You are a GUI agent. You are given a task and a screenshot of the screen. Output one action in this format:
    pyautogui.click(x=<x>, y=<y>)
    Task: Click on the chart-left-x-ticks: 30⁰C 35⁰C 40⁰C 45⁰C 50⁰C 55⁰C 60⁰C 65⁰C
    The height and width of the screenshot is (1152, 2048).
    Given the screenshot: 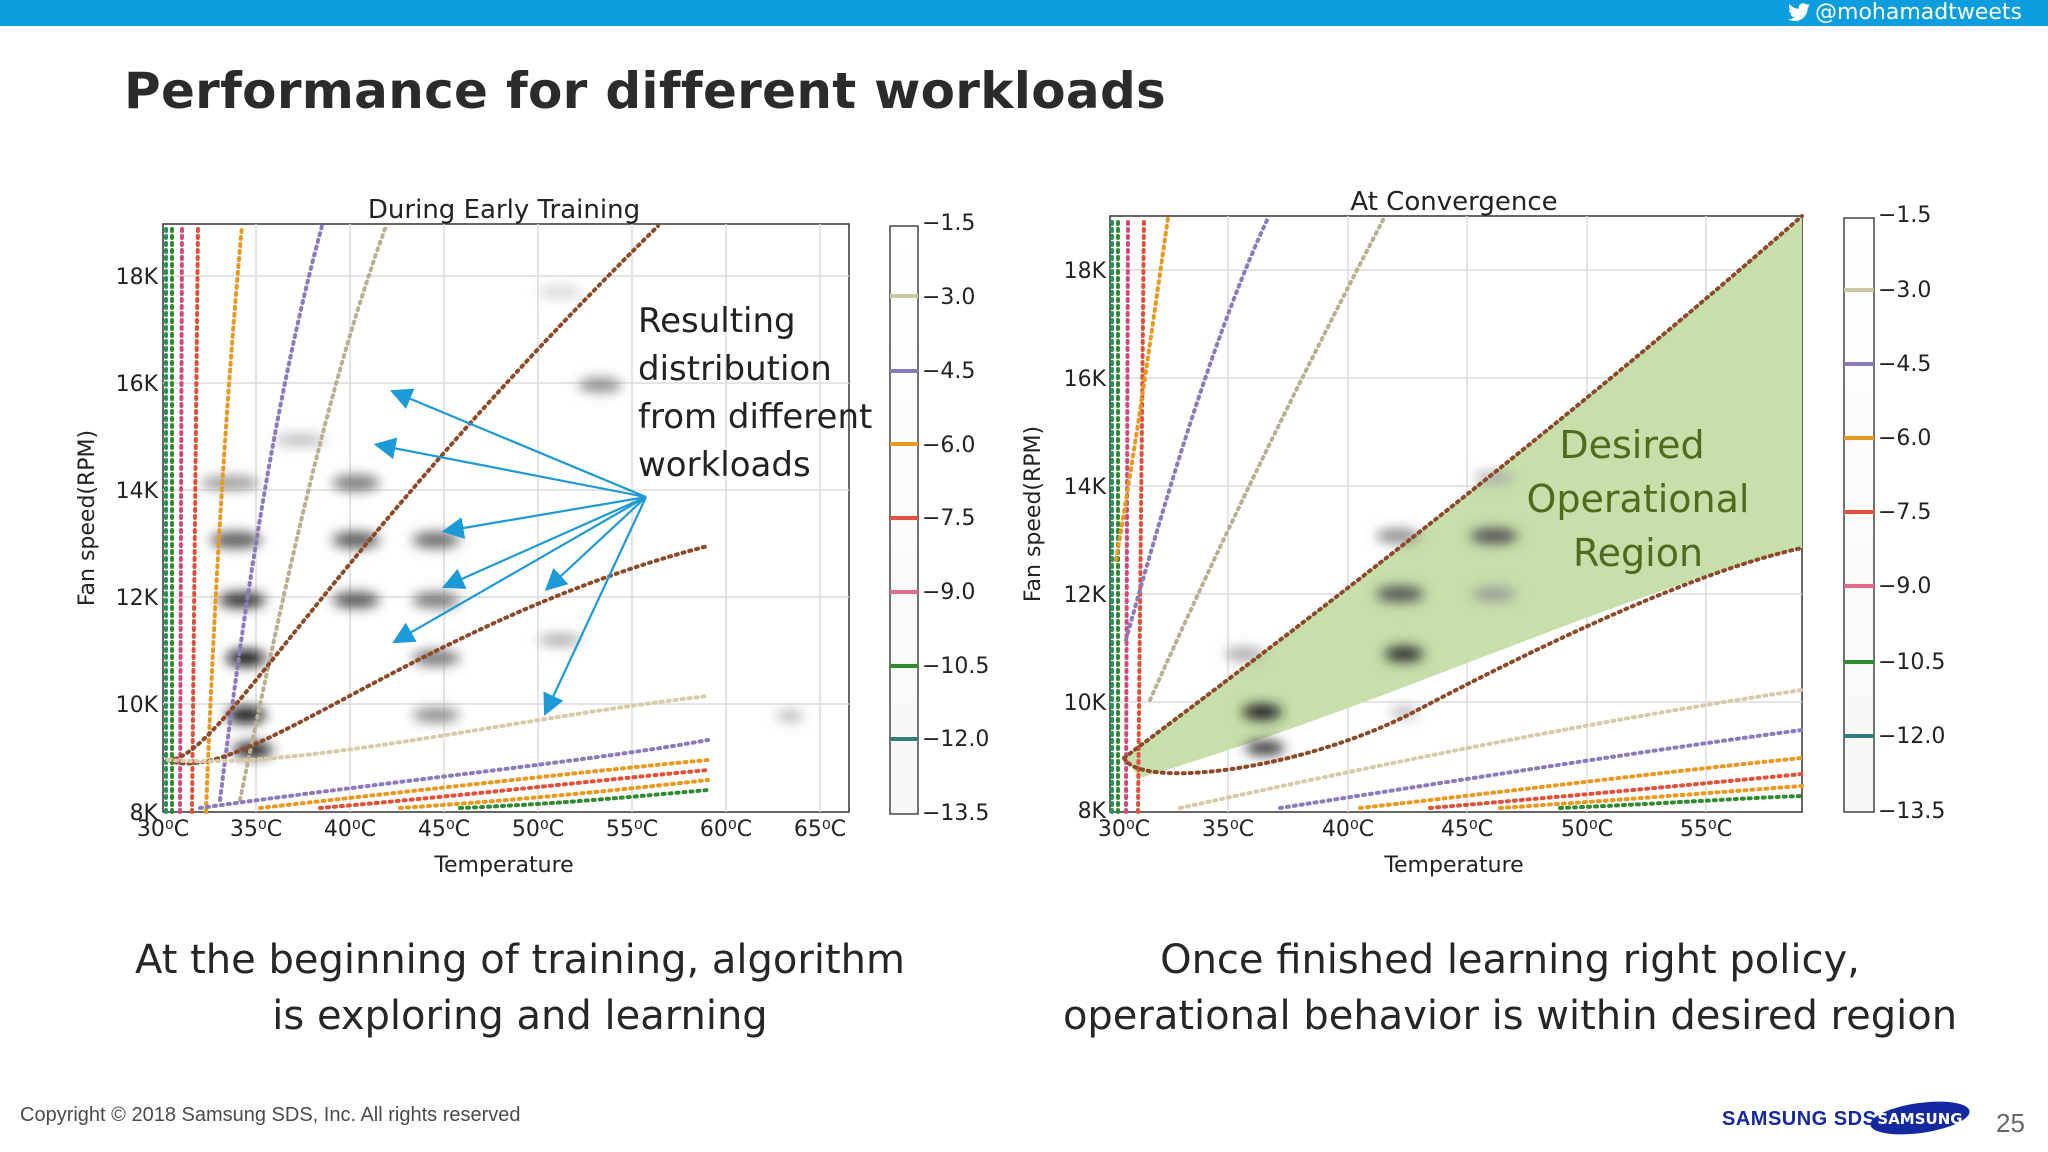 What is the action you would take?
    pyautogui.click(x=491, y=829)
    